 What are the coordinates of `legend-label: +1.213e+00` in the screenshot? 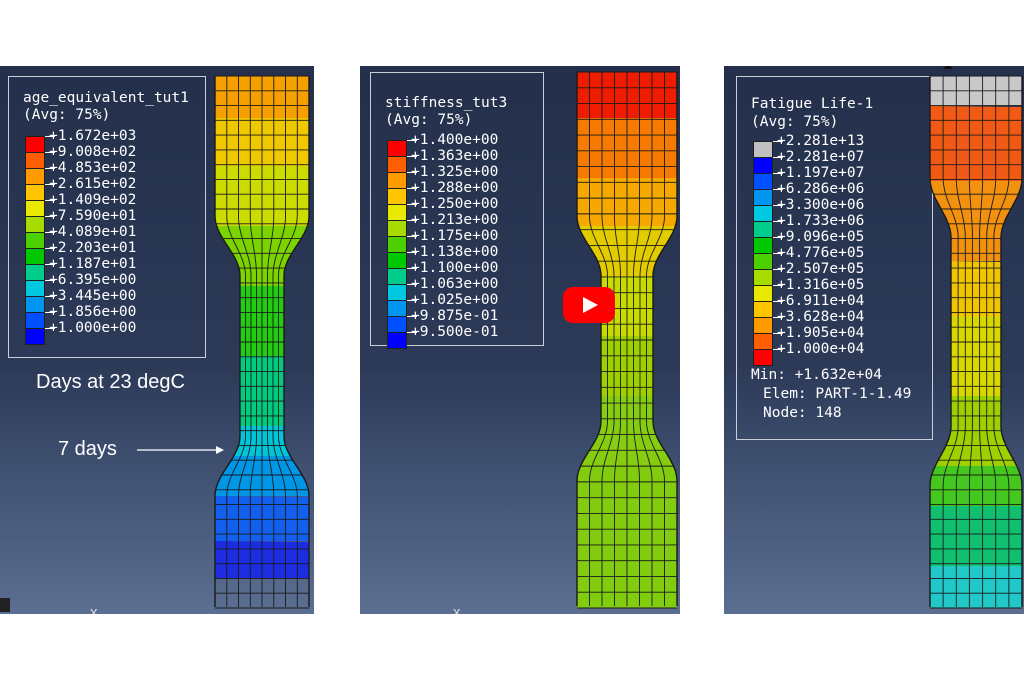 It's located at (455, 220).